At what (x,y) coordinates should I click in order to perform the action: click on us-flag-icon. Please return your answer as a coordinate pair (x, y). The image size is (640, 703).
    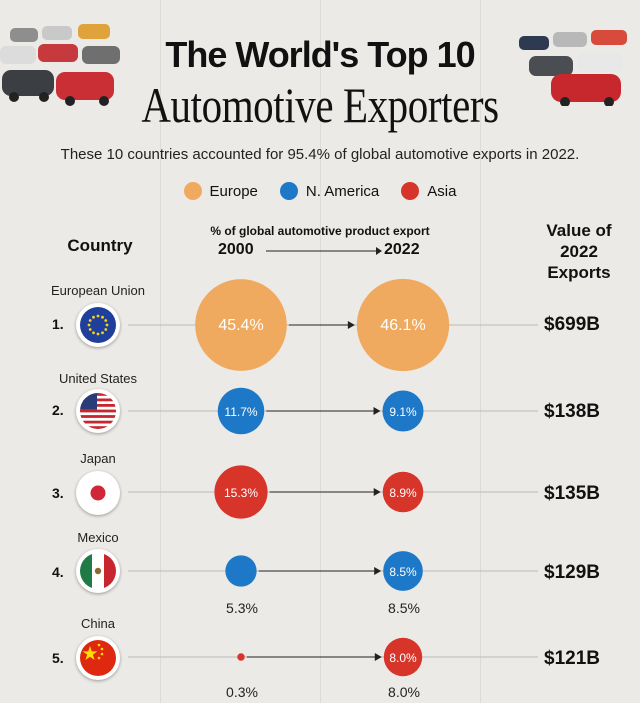
    Looking at the image, I should click on (98, 411).